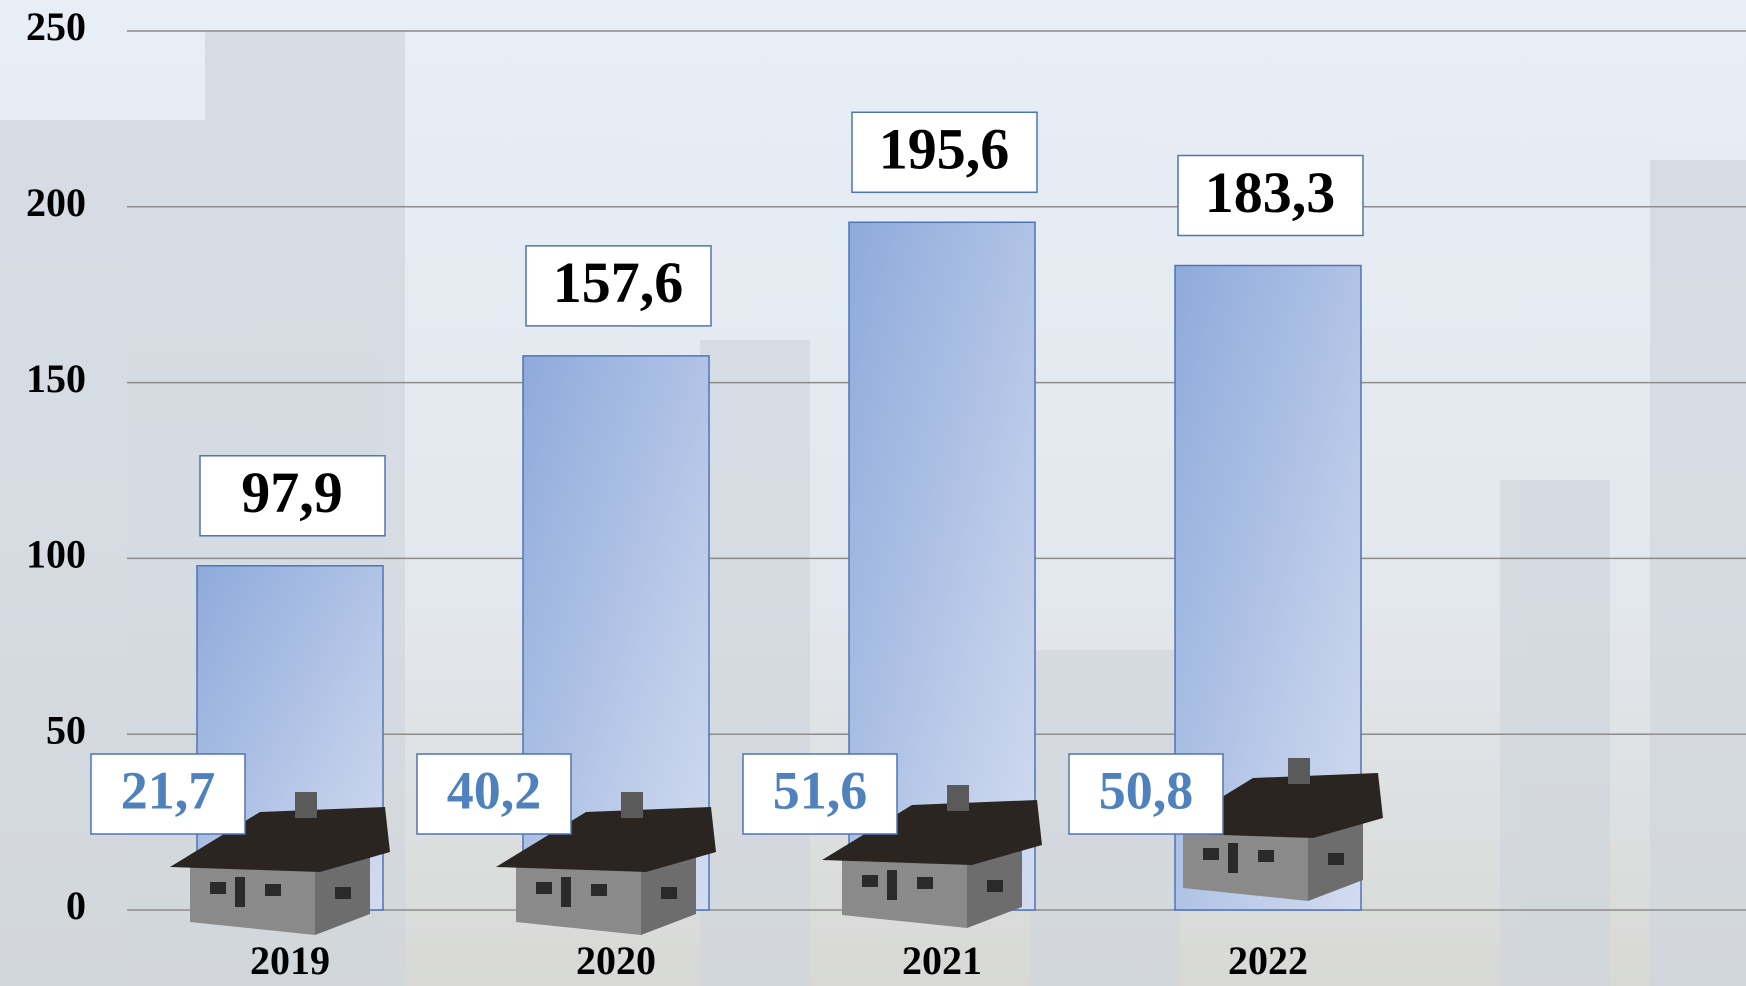  What do you see at coordinates (1268, 960) in the screenshot?
I see `x-tick-label: 2022` at bounding box center [1268, 960].